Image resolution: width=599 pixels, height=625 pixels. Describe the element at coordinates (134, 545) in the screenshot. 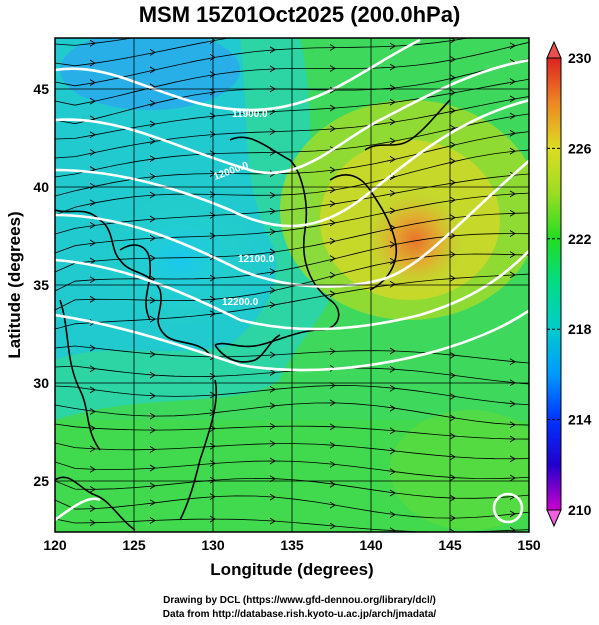

I see `x-tick-125: 125` at that location.